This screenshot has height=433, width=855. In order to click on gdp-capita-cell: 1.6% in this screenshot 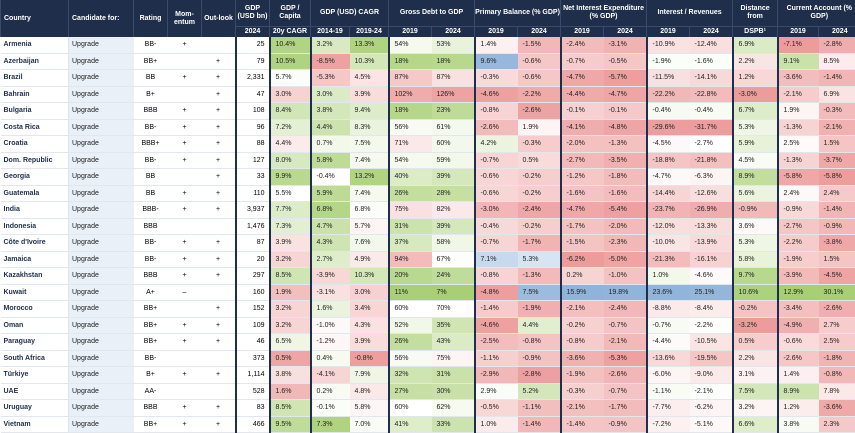, I will do `click(290, 391)`.